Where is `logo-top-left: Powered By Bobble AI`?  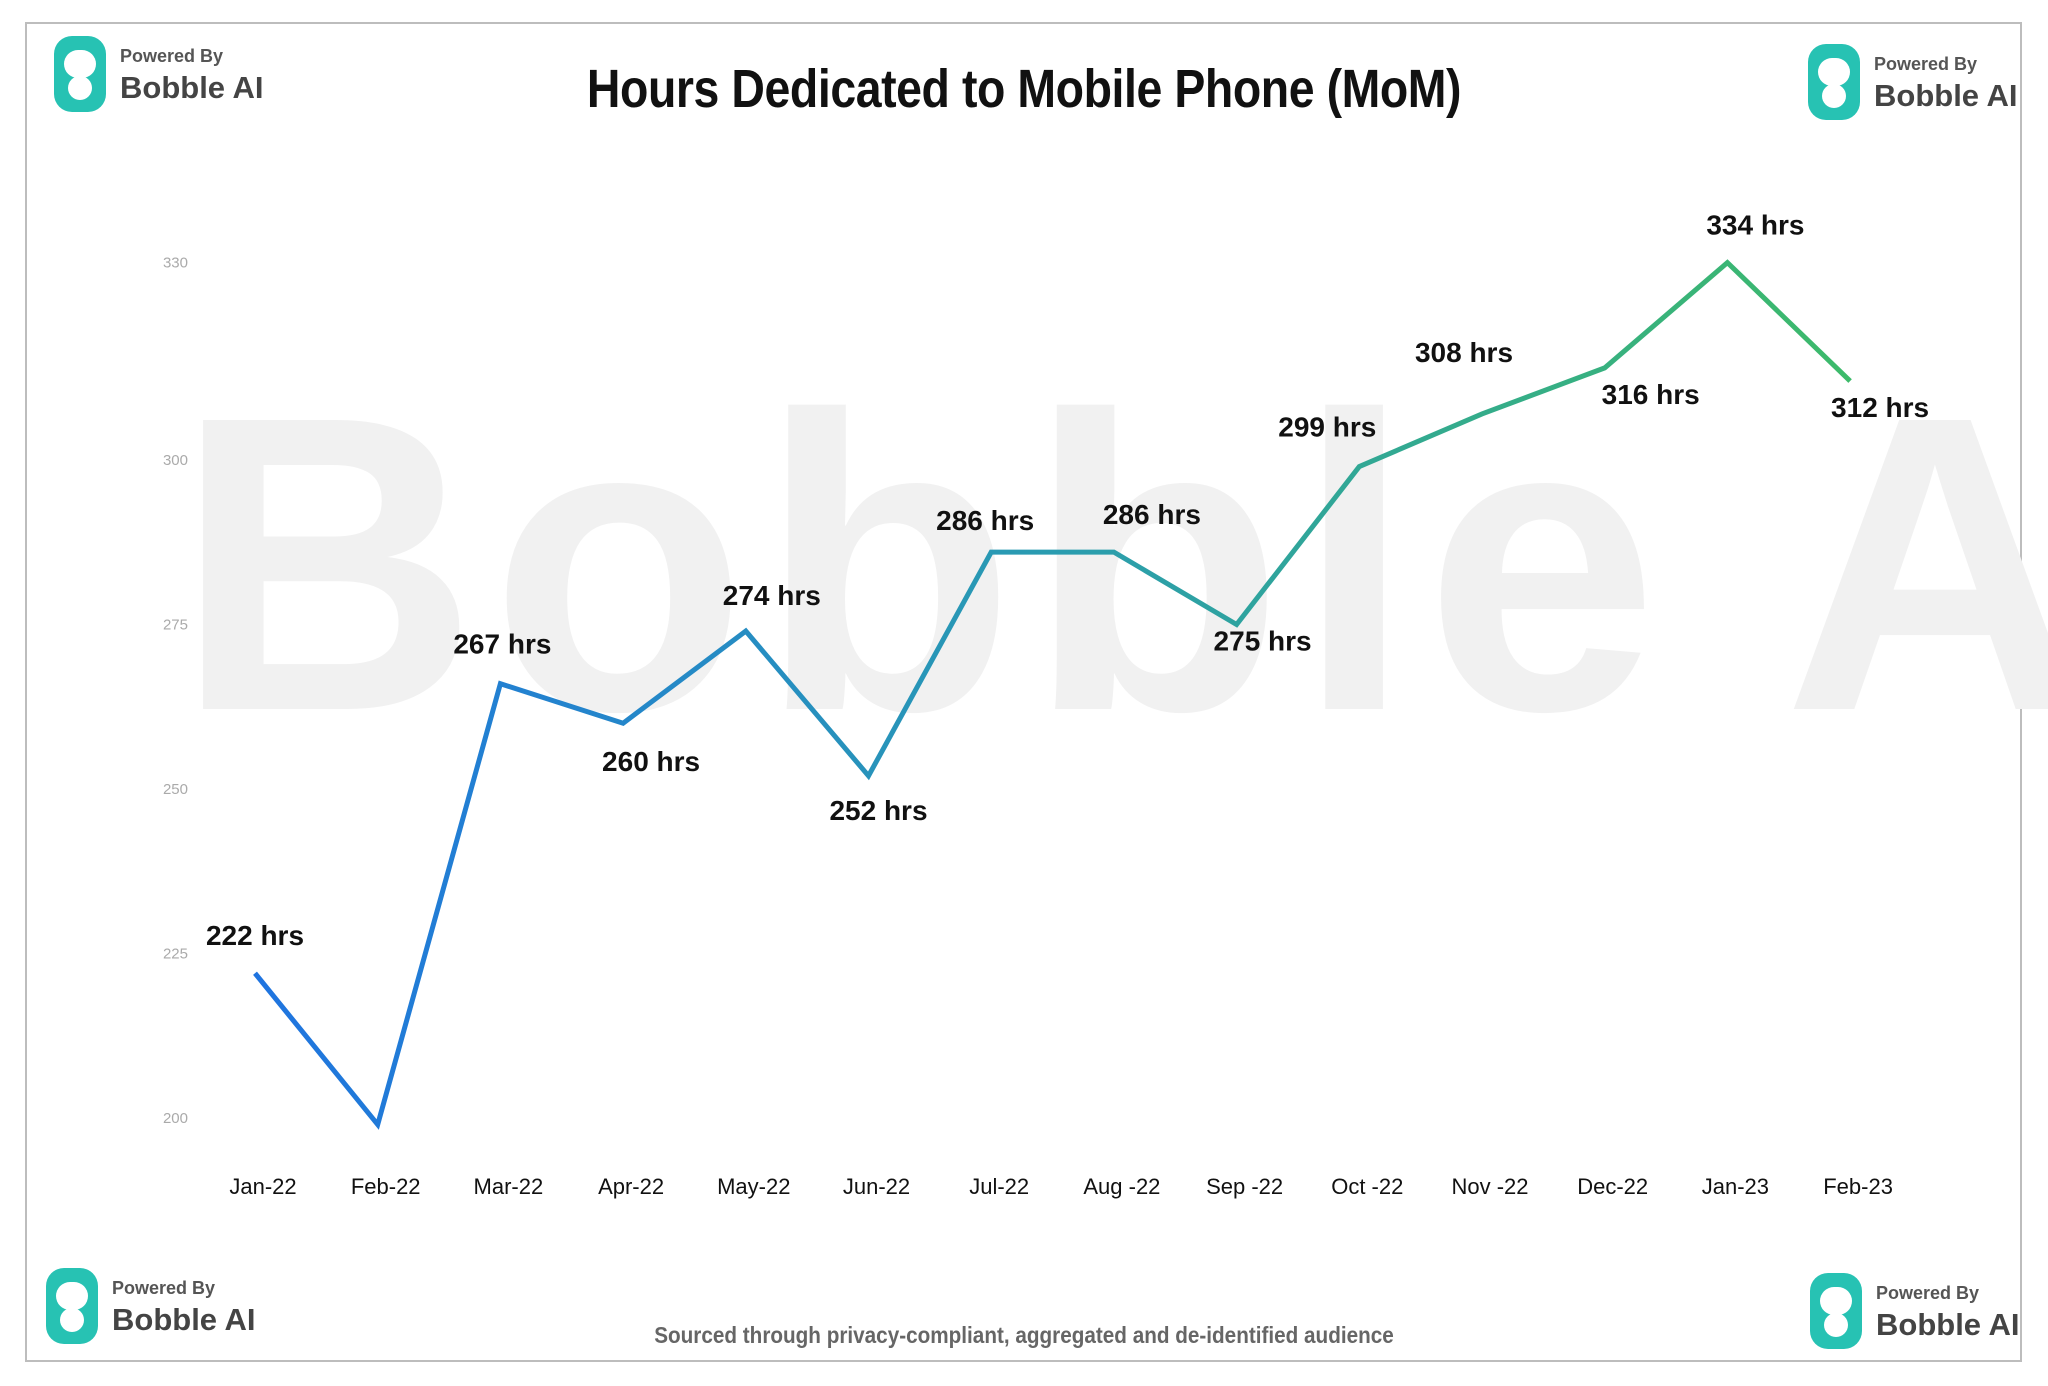 logo-top-left: Powered By Bobble AI is located at coordinates (159, 76).